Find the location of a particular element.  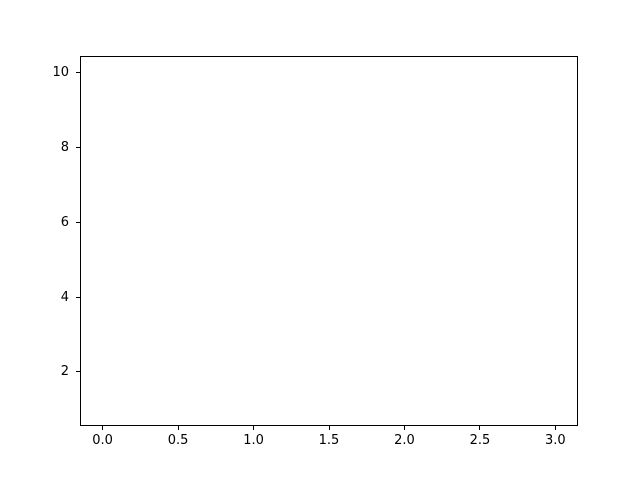

y-tick-label: 4 is located at coordinates (64, 297).